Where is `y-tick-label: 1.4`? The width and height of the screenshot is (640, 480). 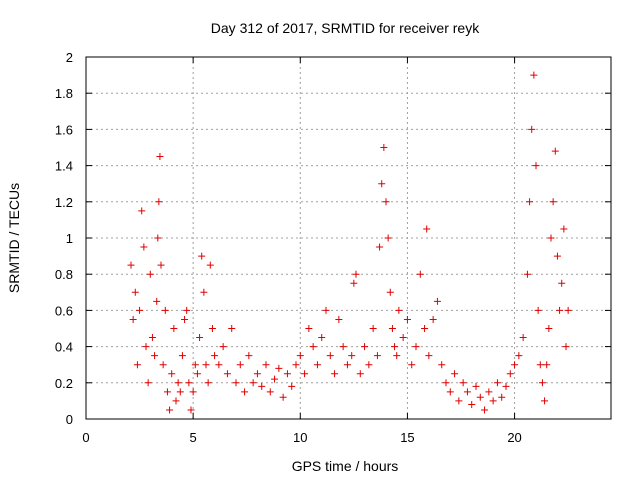 y-tick-label: 1.4 is located at coordinates (64, 166).